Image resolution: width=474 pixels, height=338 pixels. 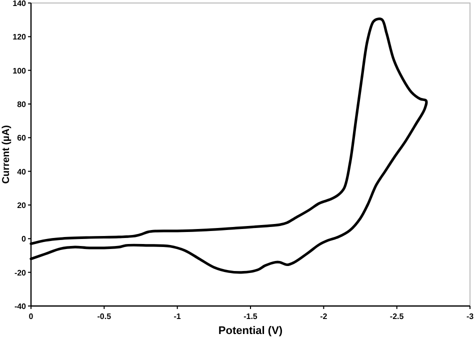 I want to click on y-tick-label: 40, so click(x=22, y=171).